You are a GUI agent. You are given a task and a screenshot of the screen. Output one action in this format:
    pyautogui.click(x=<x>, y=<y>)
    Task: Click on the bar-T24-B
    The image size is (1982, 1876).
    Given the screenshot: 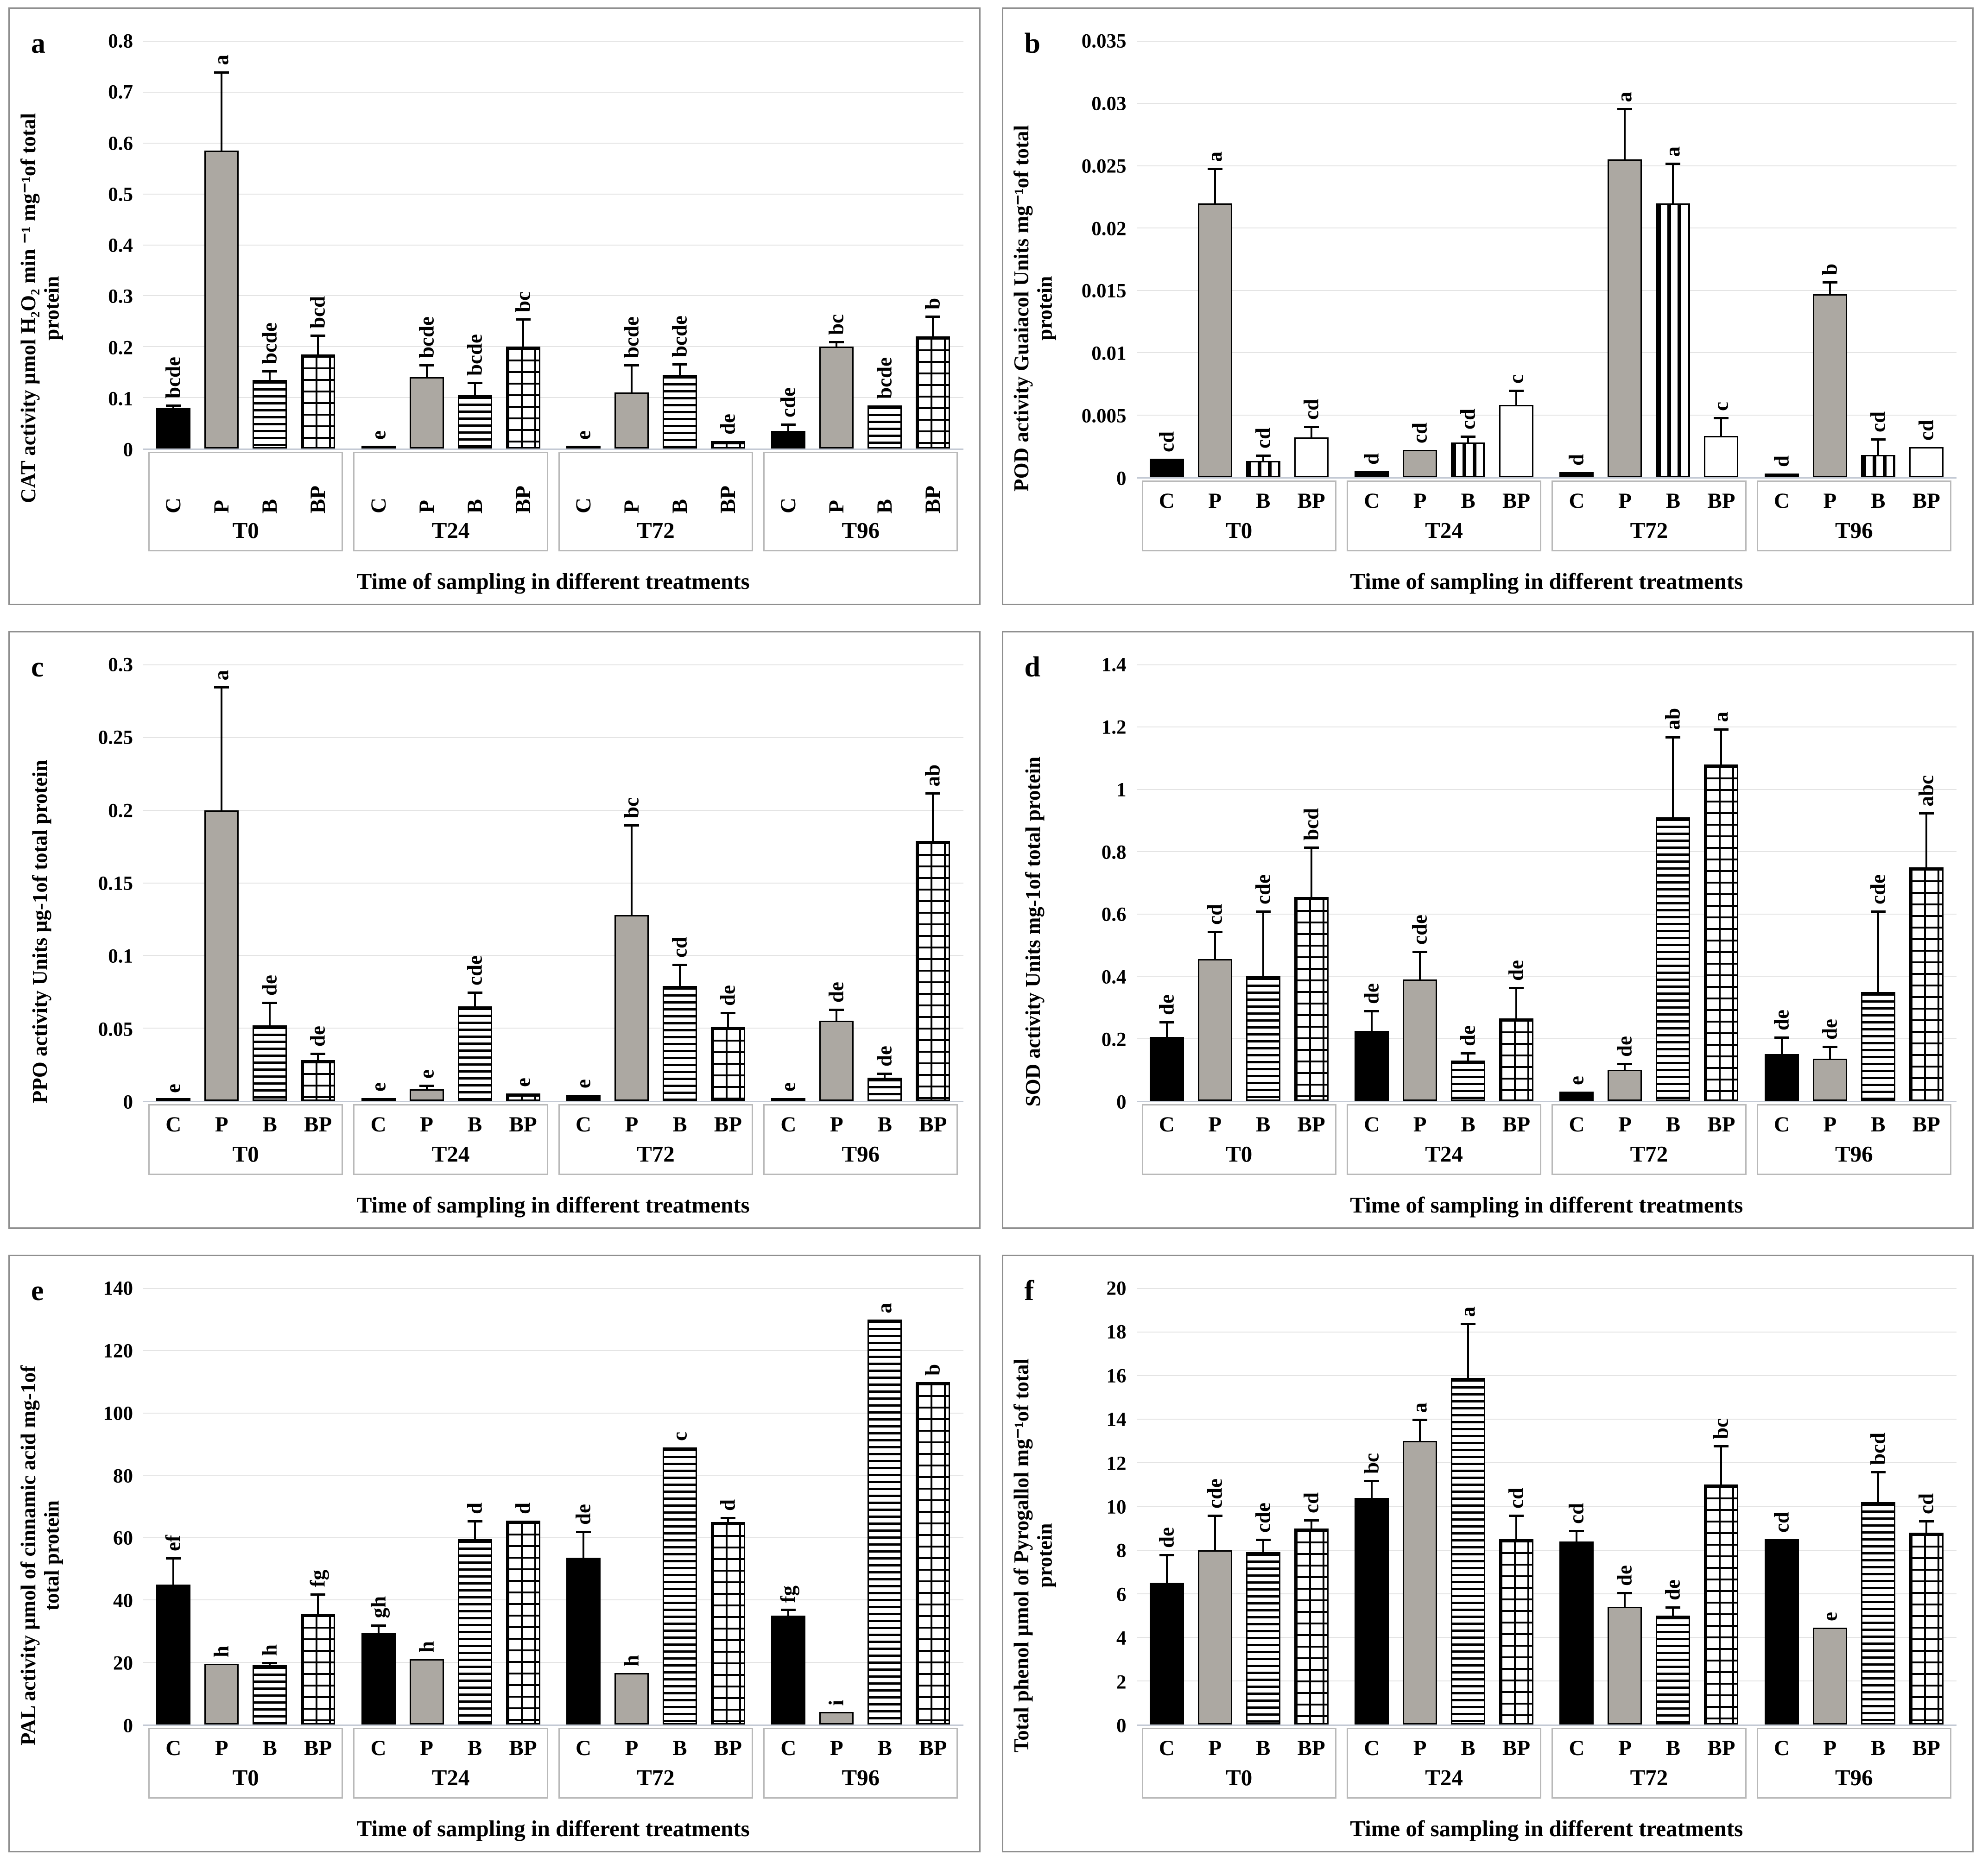 What is the action you would take?
    pyautogui.click(x=475, y=421)
    